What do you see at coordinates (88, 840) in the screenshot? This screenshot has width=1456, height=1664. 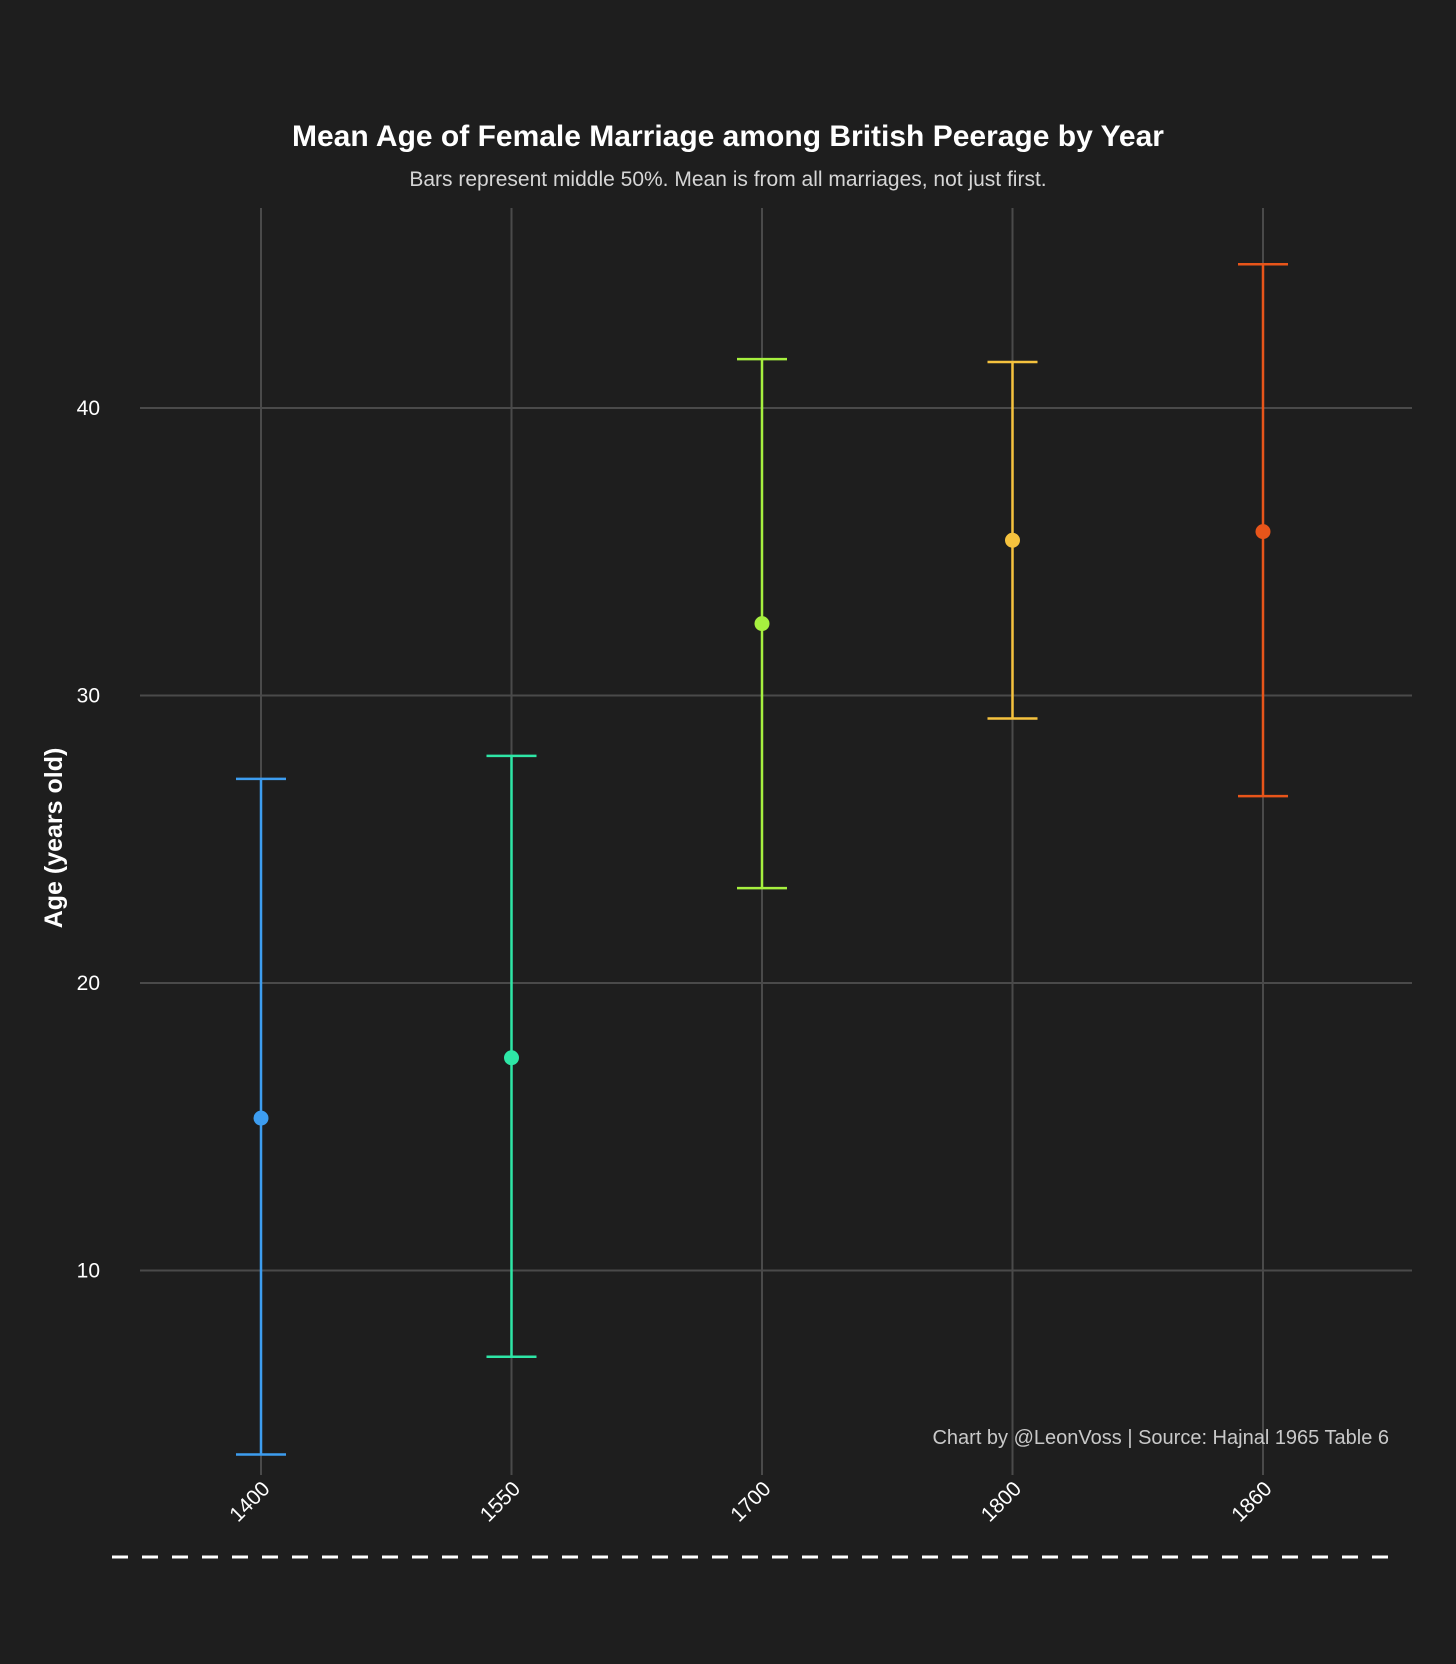 I see `y-axis-ticks: 10 20 30 40` at bounding box center [88, 840].